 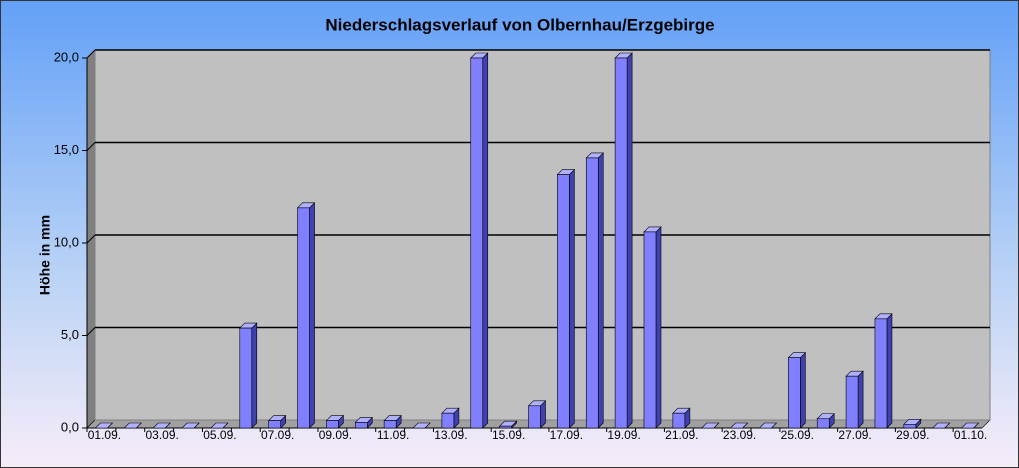 What do you see at coordinates (66, 149) in the screenshot?
I see `y-tick-label: 15,0` at bounding box center [66, 149].